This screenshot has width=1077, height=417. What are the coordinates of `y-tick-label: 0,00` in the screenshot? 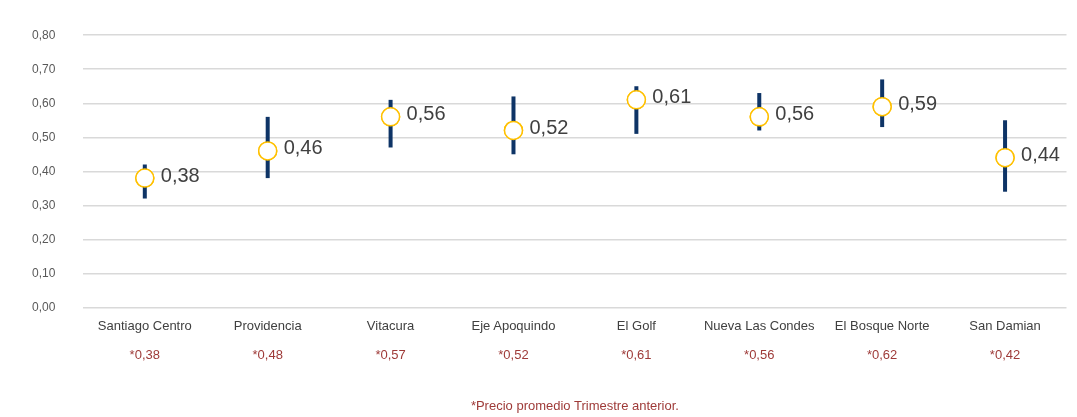 It's located at (44, 306).